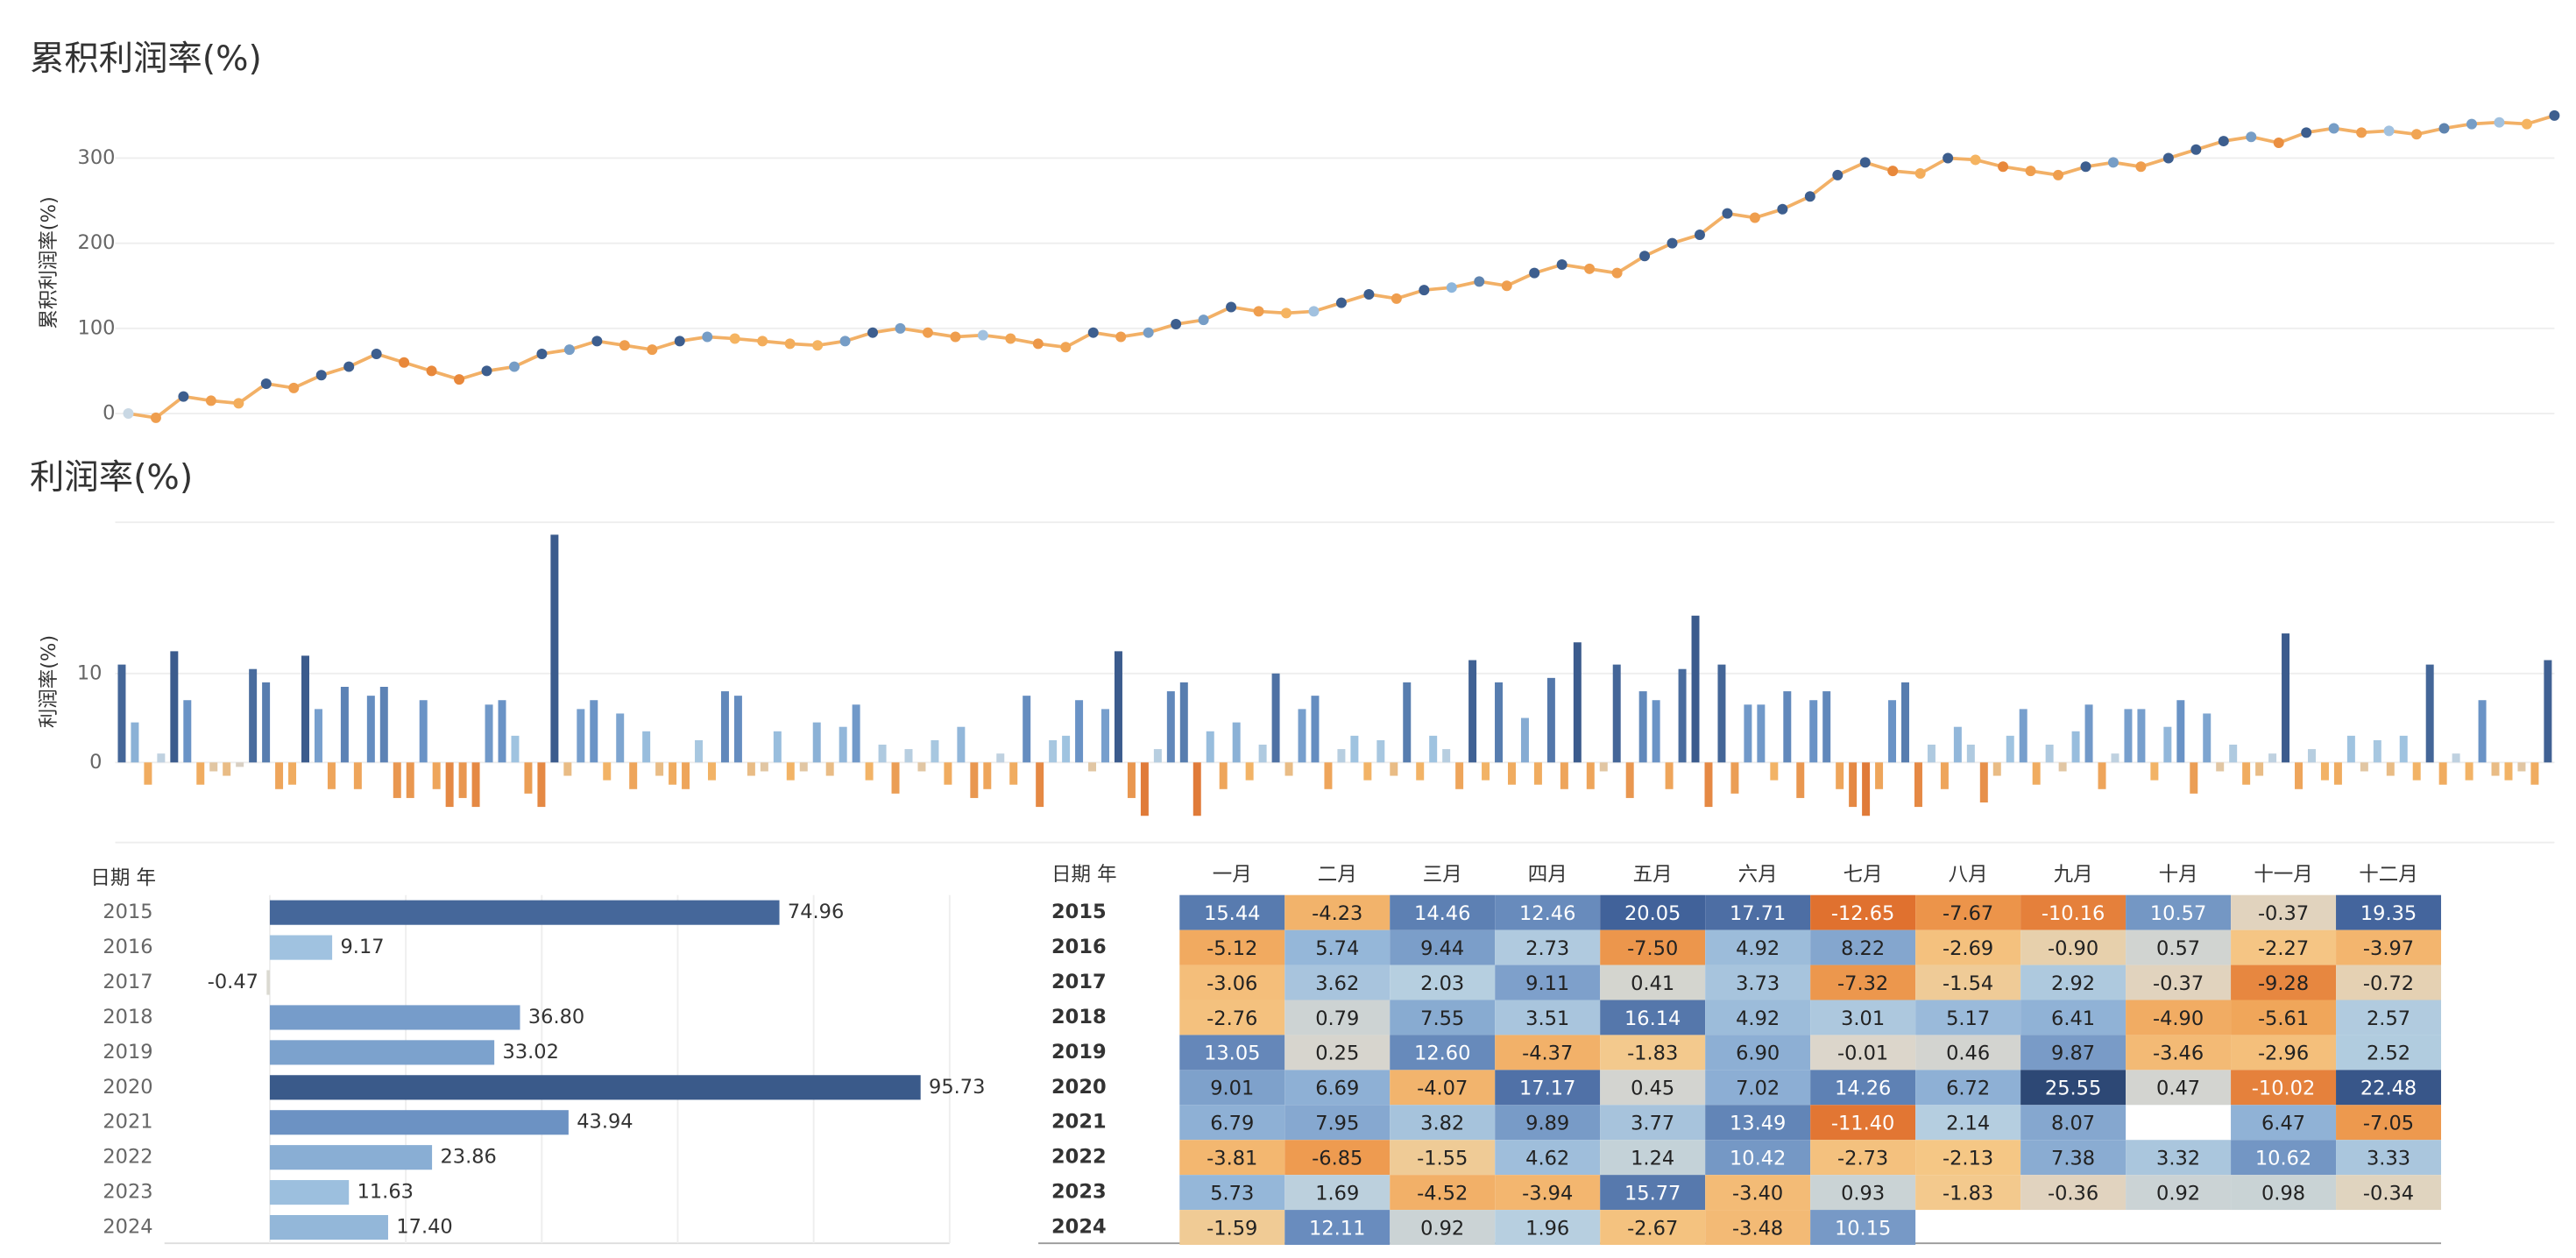 This screenshot has width=2576, height=1258. I want to click on line-title: 累积利润率(%), so click(146, 59).